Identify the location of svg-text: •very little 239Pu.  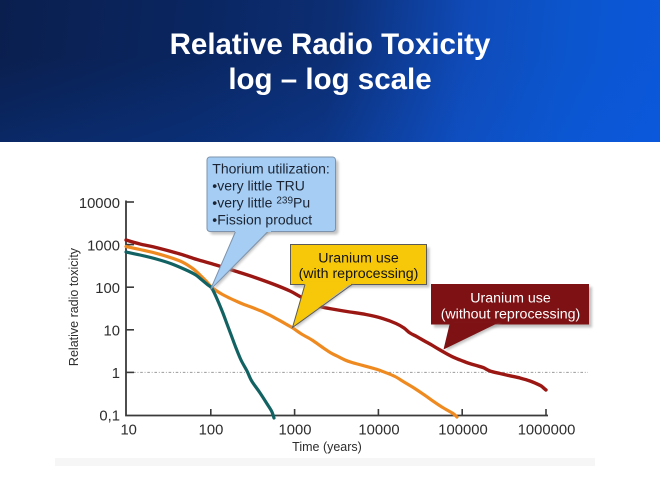
(261, 203).